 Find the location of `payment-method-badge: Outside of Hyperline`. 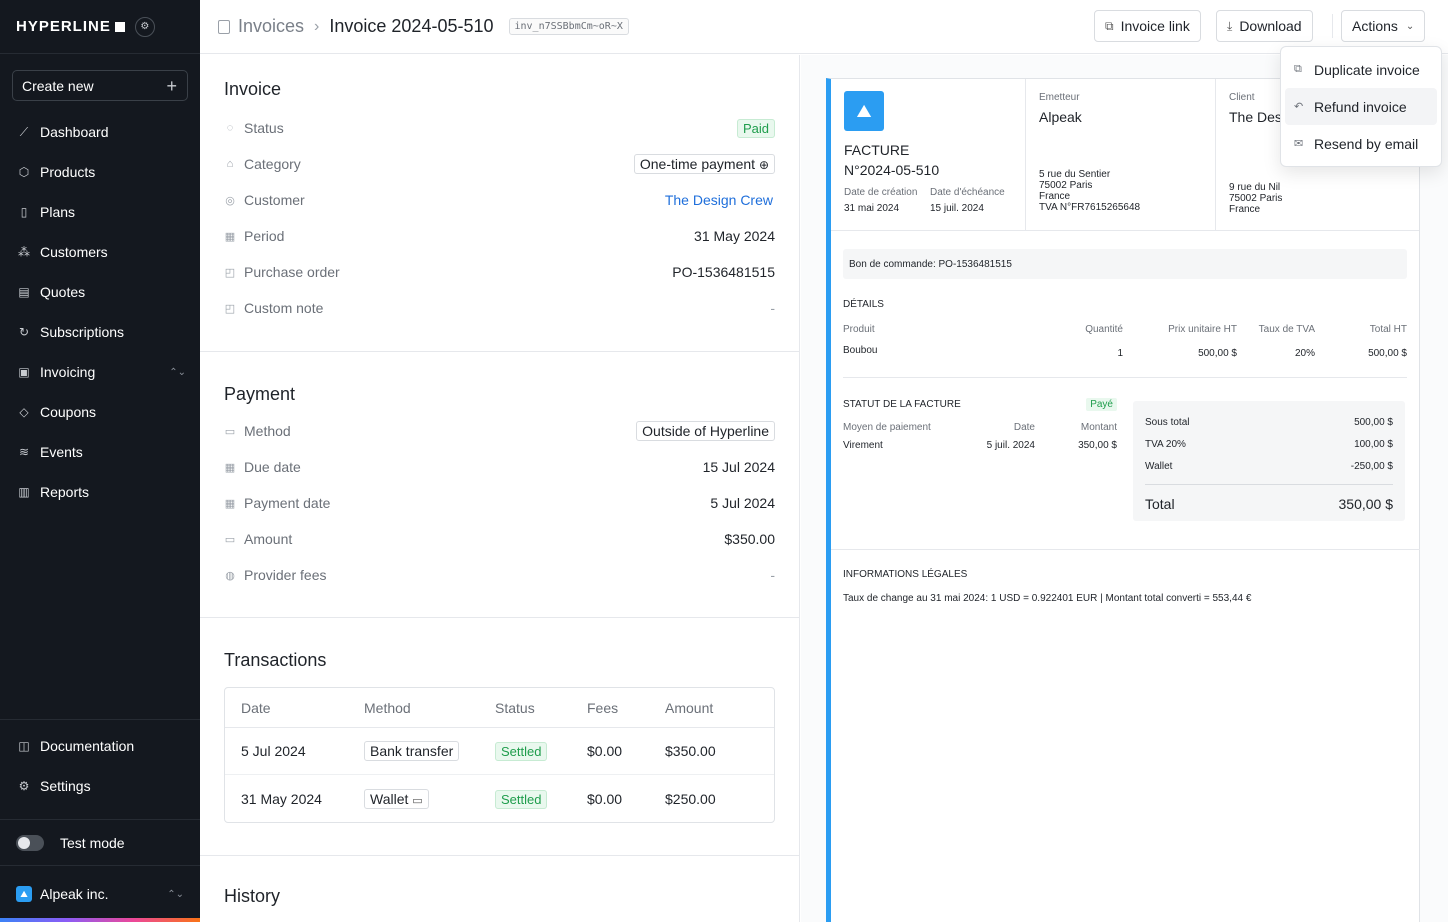

payment-method-badge: Outside of Hyperline is located at coordinates (705, 431).